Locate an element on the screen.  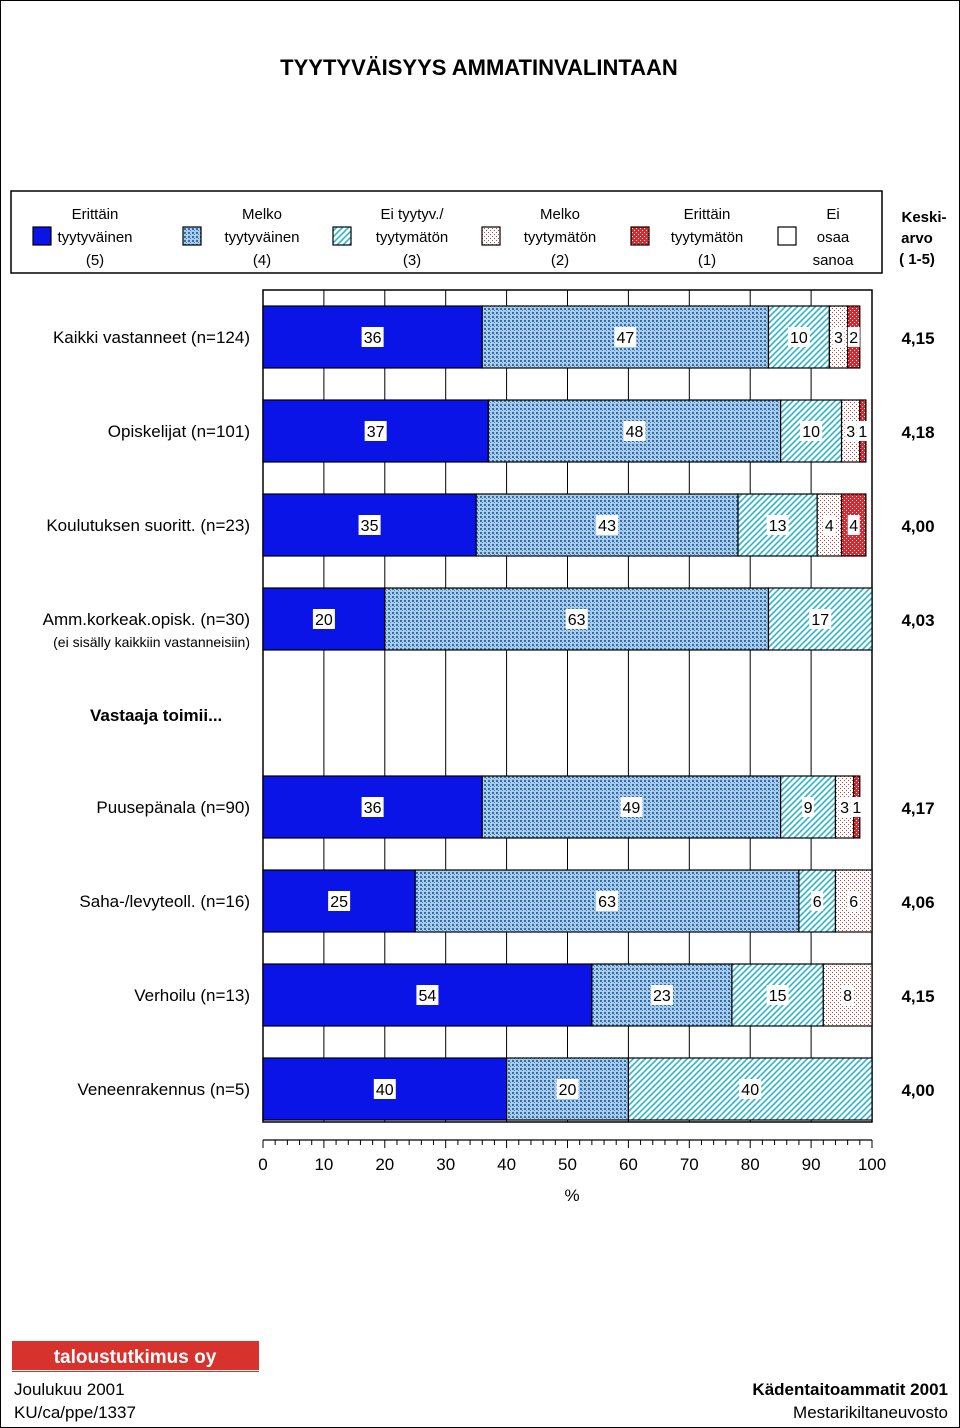
legend-label-neutral: (3) is located at coordinates (412, 260).